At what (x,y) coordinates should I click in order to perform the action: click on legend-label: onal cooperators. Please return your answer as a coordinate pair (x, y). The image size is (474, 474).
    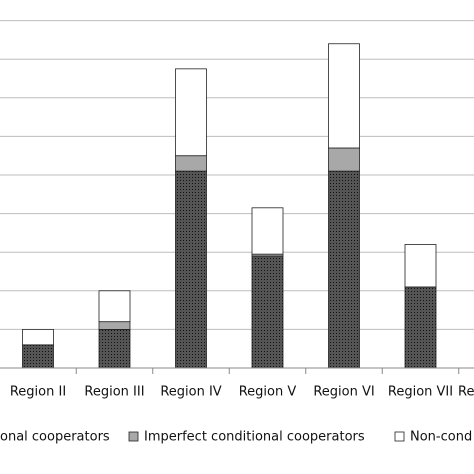
    Looking at the image, I should click on (55, 437).